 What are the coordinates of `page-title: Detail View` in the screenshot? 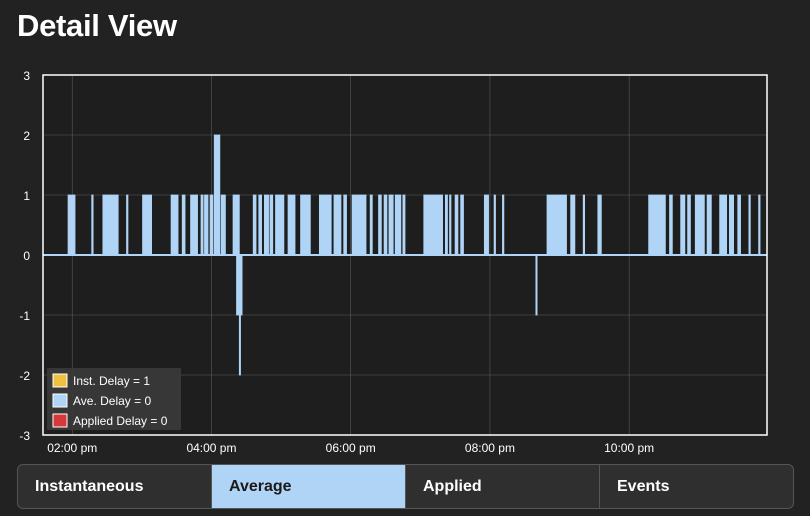 It's located at (97, 25).